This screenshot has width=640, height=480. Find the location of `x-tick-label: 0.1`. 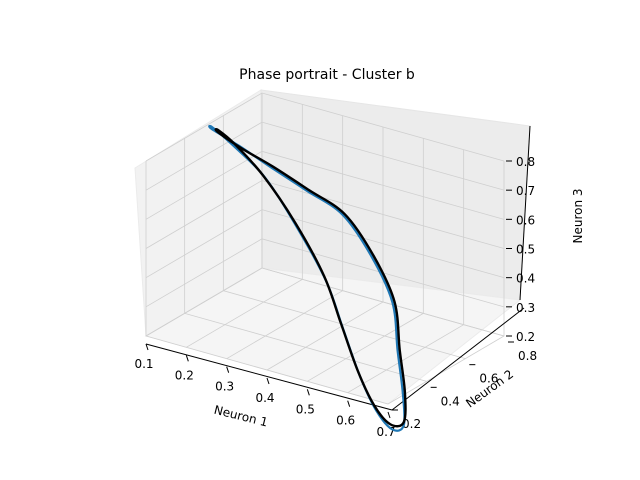

x-tick-label: 0.1 is located at coordinates (143, 364).